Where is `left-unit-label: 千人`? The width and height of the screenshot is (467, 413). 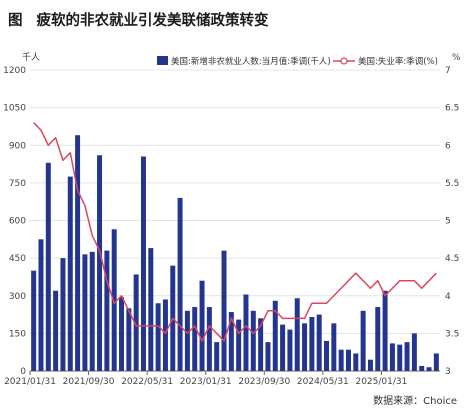
left-unit-label: 千人 is located at coordinates (31, 57).